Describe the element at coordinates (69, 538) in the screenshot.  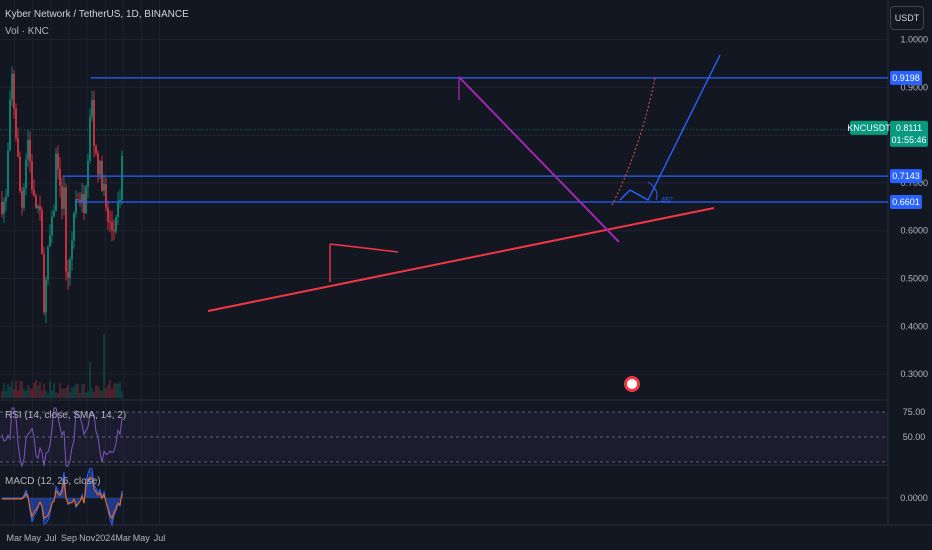
I see `time-tick-label: Sep` at that location.